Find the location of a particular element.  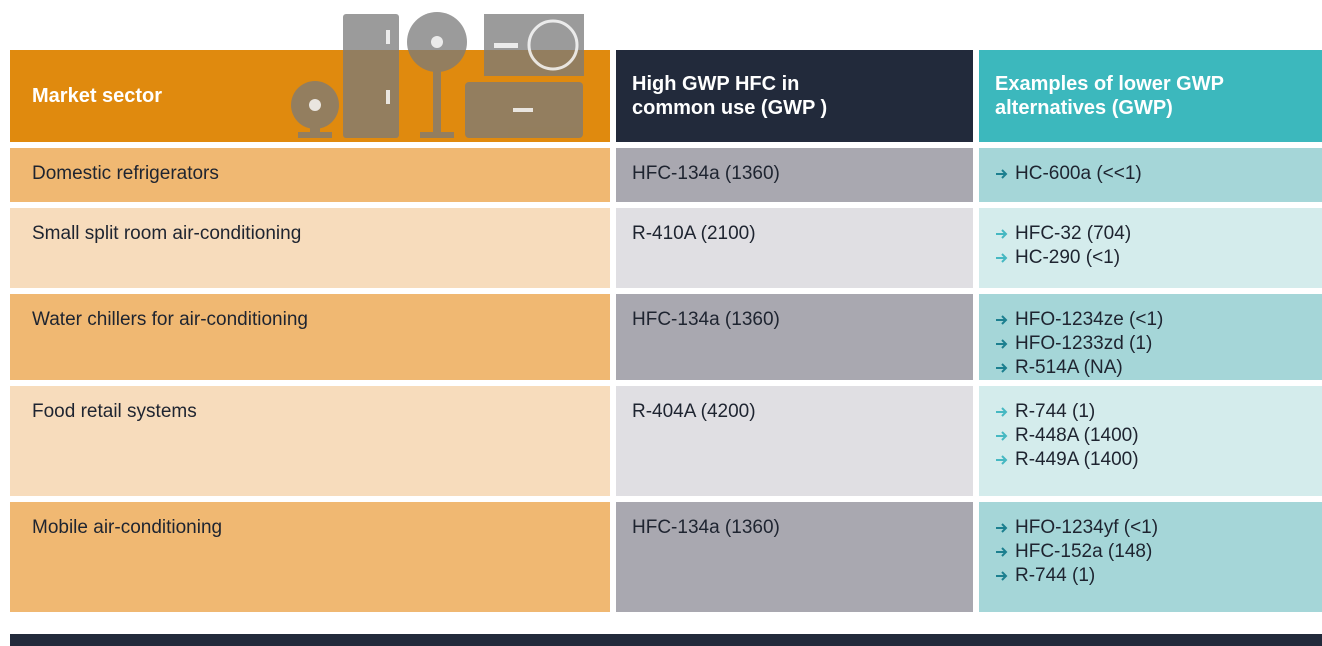

alternative-item: R-449A (1400) is located at coordinates (1150, 460).